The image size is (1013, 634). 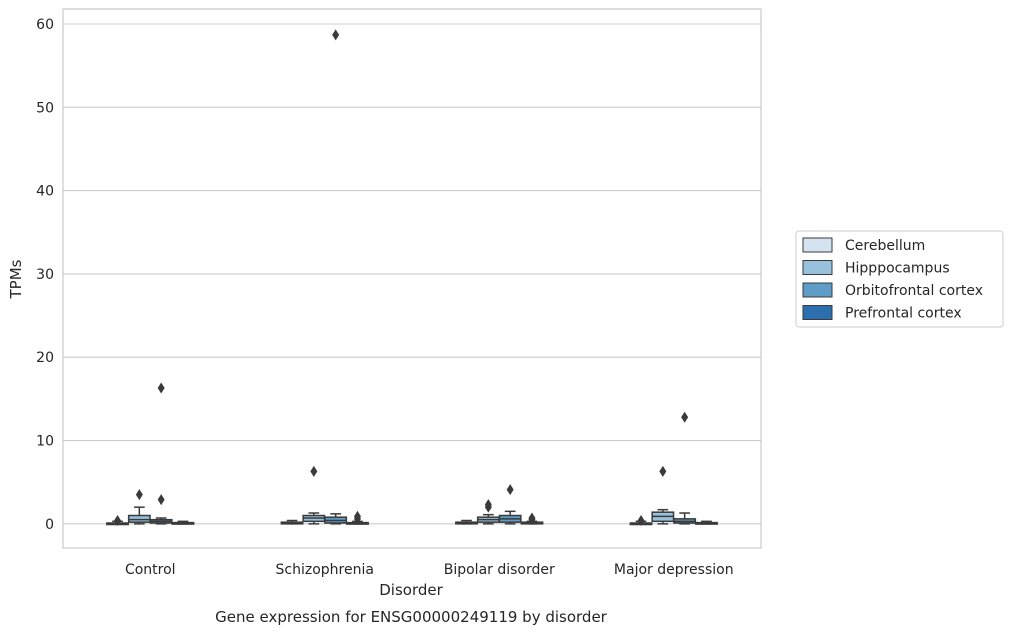 I want to click on legend-label-1: Hipppocampus, so click(x=897, y=269).